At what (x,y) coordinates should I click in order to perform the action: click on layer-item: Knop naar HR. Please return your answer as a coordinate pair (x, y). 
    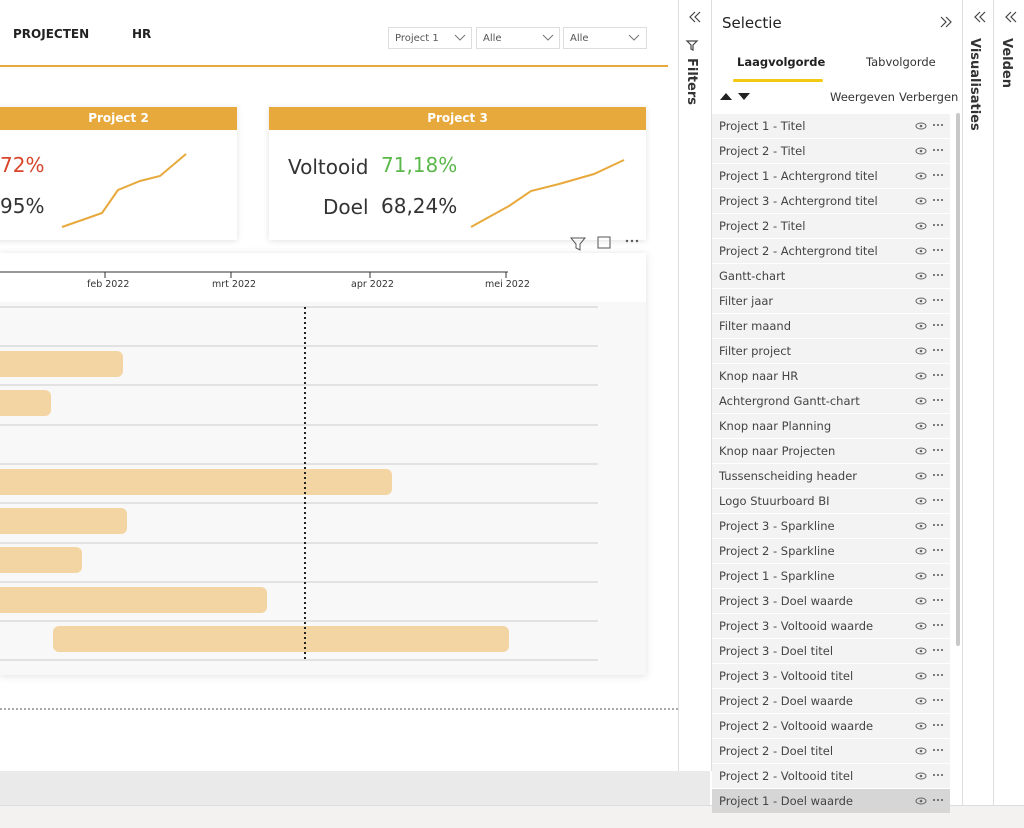
    Looking at the image, I should click on (831, 376).